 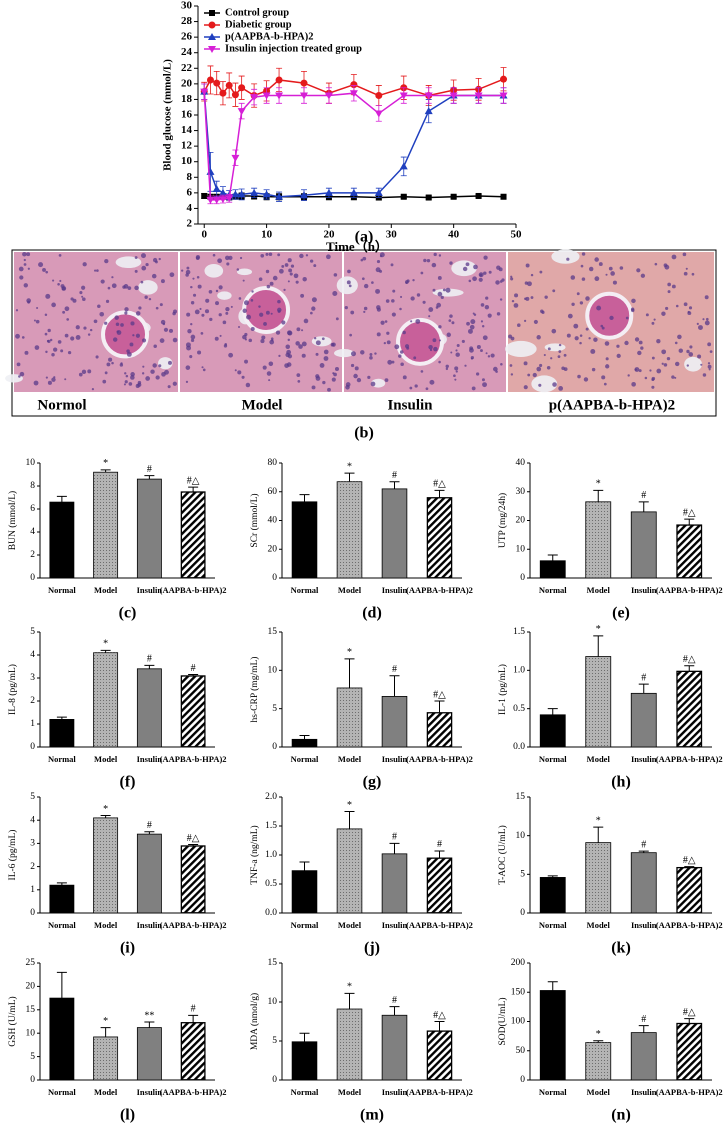 What do you see at coordinates (517, 235) in the screenshot?
I see `x-tick-label: 50` at bounding box center [517, 235].